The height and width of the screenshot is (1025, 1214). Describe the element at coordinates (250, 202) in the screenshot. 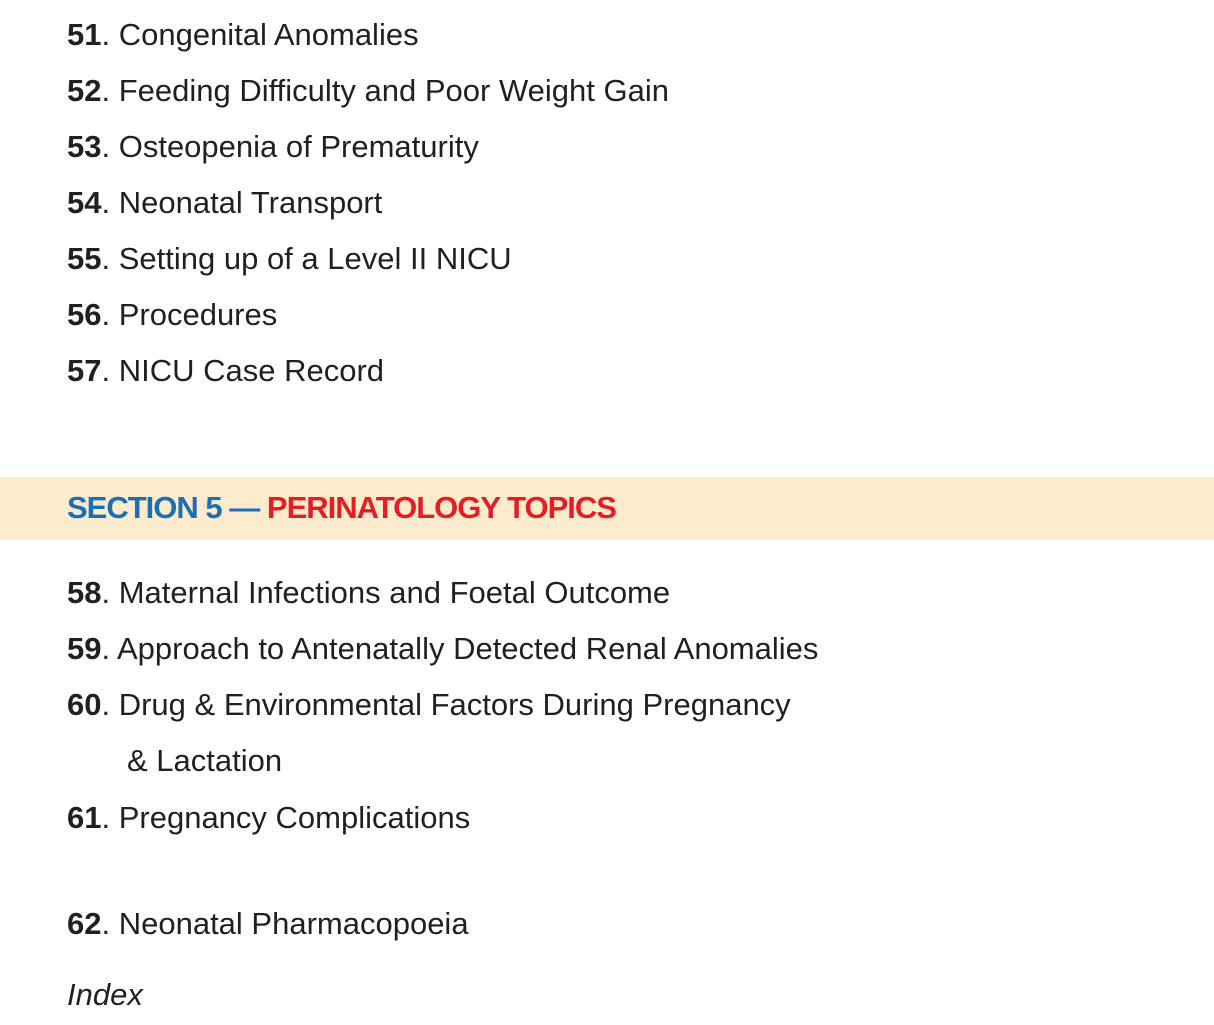

I see `item-title: Neonatal Transport` at that location.